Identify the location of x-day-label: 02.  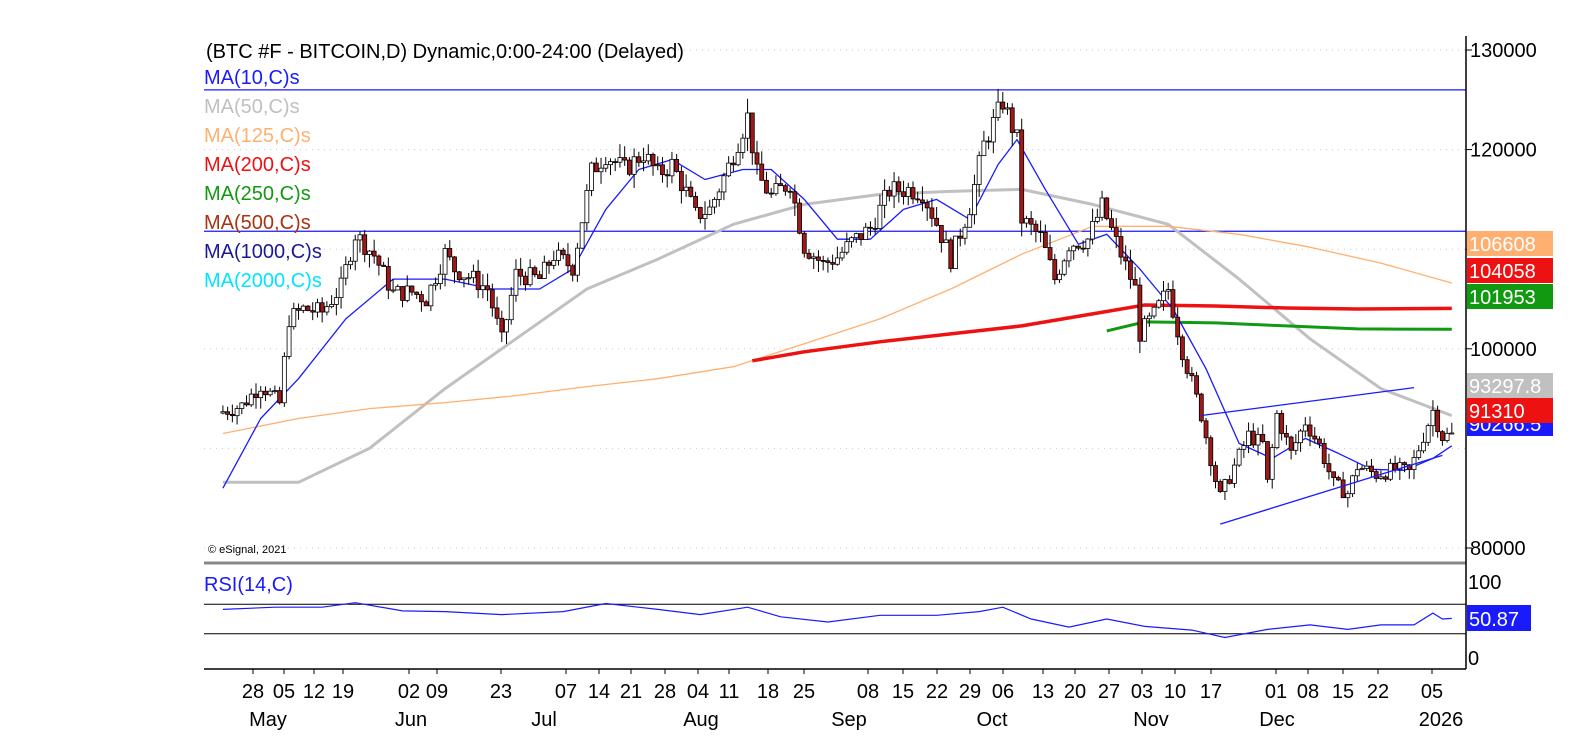
(409, 692).